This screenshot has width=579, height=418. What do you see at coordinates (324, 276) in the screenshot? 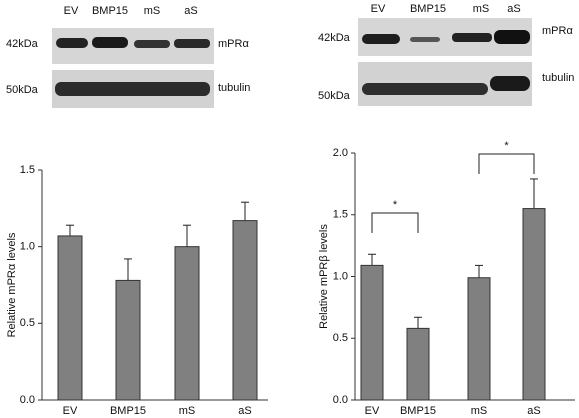
I see `y-axis-label: Relative mPRβ levels` at bounding box center [324, 276].